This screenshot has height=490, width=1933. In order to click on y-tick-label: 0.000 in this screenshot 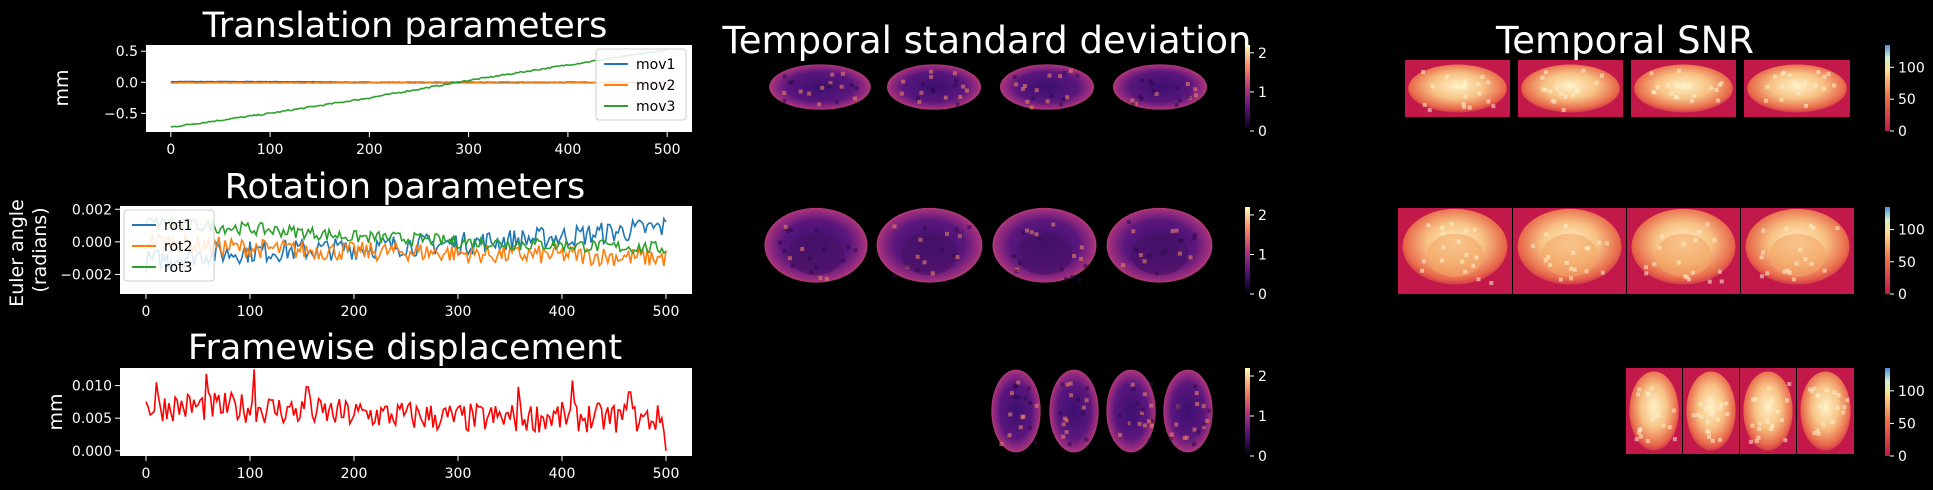, I will do `click(92, 243)`.